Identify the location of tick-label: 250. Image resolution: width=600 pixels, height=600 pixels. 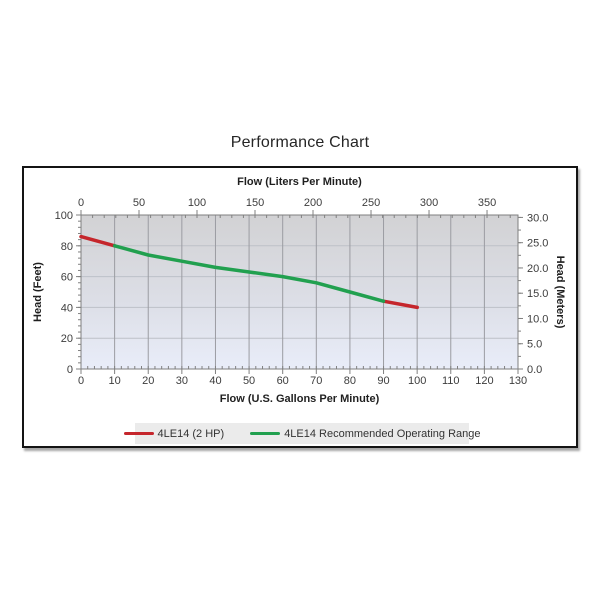
(371, 203).